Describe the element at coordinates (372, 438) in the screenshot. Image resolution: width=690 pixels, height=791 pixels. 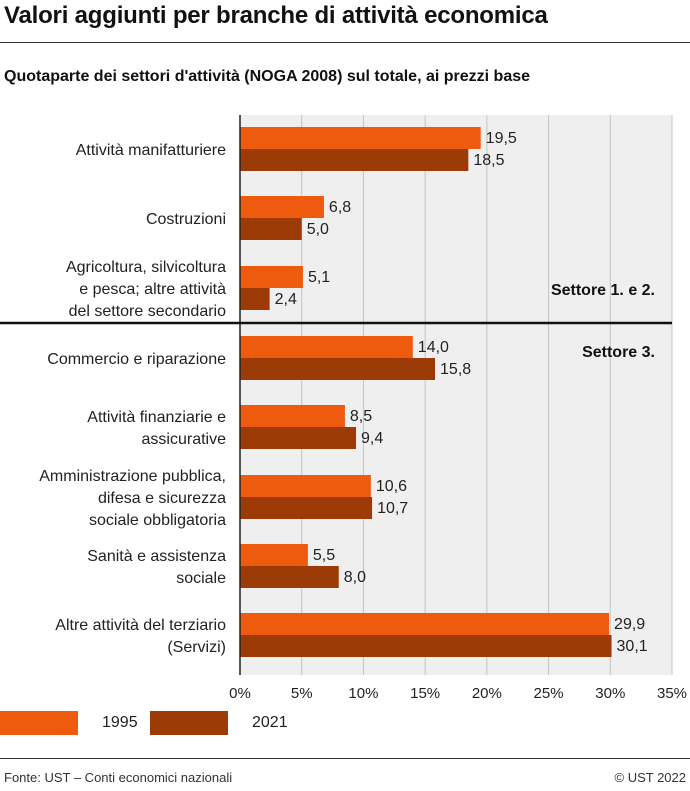
I see `data-label-2021: 9,4` at that location.